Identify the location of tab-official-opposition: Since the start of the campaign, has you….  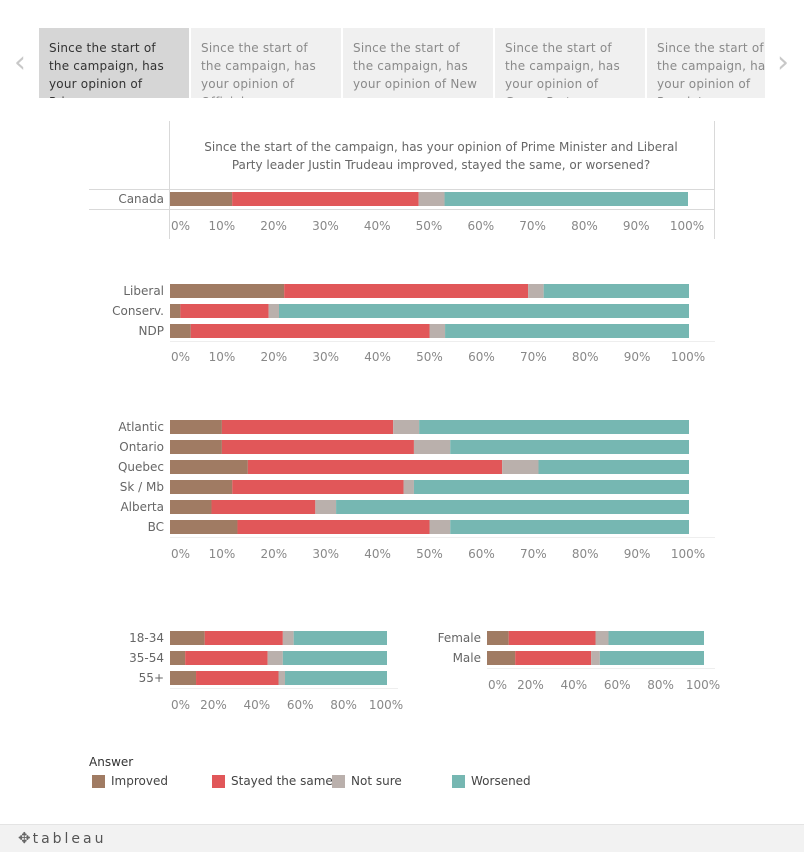
(266, 63).